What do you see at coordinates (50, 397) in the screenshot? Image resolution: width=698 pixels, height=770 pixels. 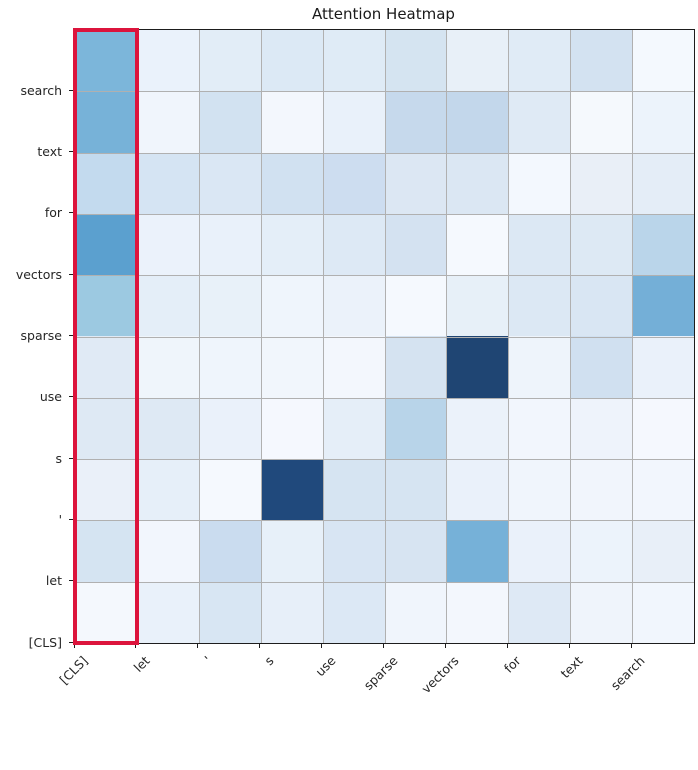 I see `y-tick-label: use` at bounding box center [50, 397].